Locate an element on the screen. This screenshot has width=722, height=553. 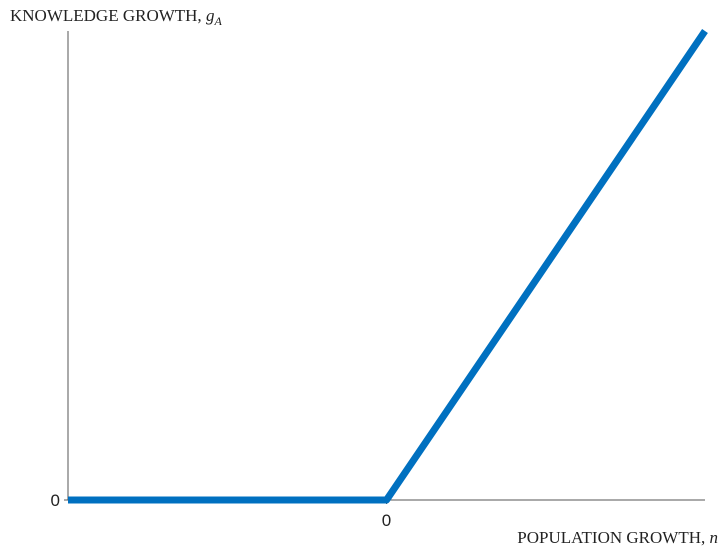
y-axis-subscript: A is located at coordinates (217, 21).